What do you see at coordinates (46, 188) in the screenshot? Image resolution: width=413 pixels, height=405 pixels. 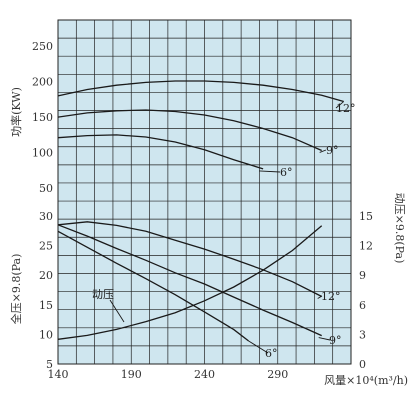 I see `power-tick-label: 50` at bounding box center [46, 188].